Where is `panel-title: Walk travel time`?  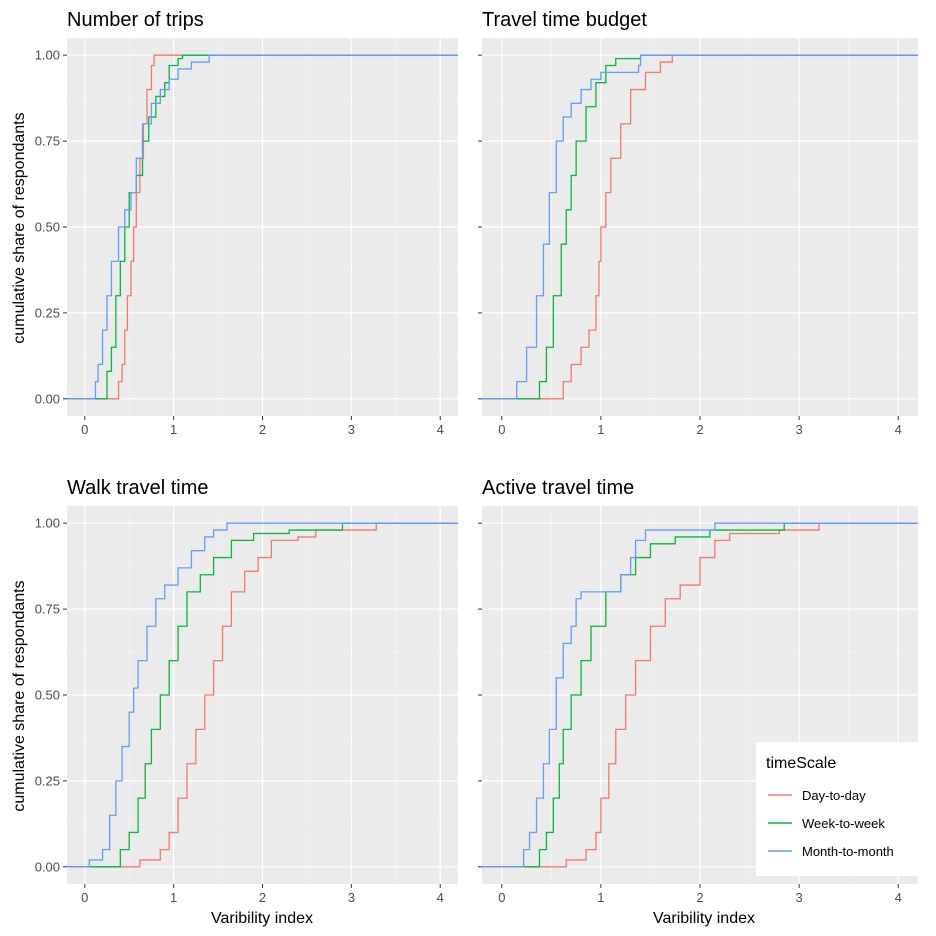
panel-title: Walk travel time is located at coordinates (138, 488).